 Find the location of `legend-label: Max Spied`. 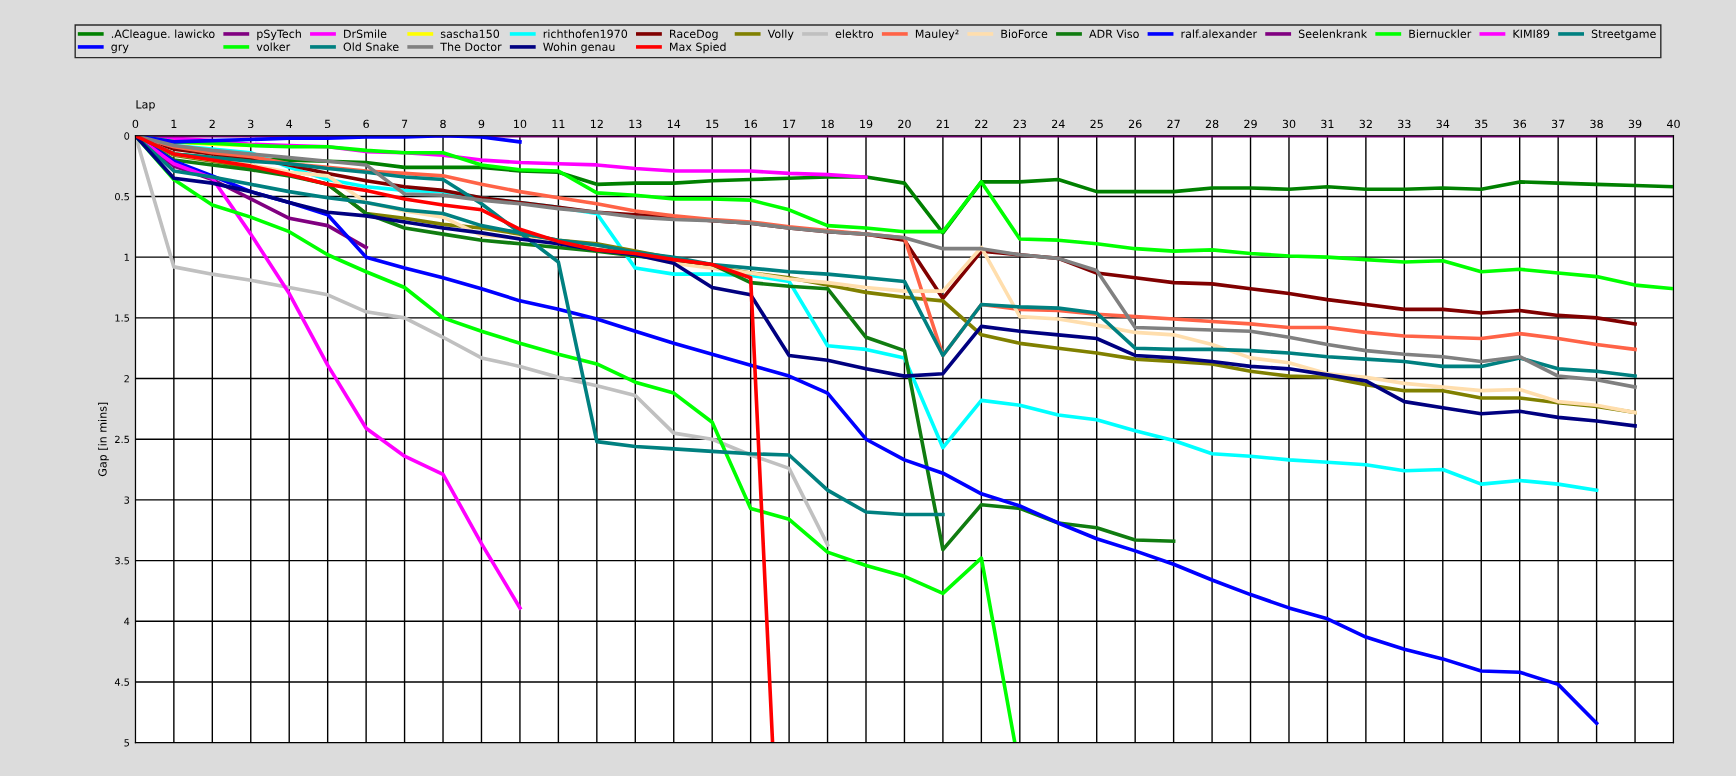

legend-label: Max Spied is located at coordinates (698, 48).